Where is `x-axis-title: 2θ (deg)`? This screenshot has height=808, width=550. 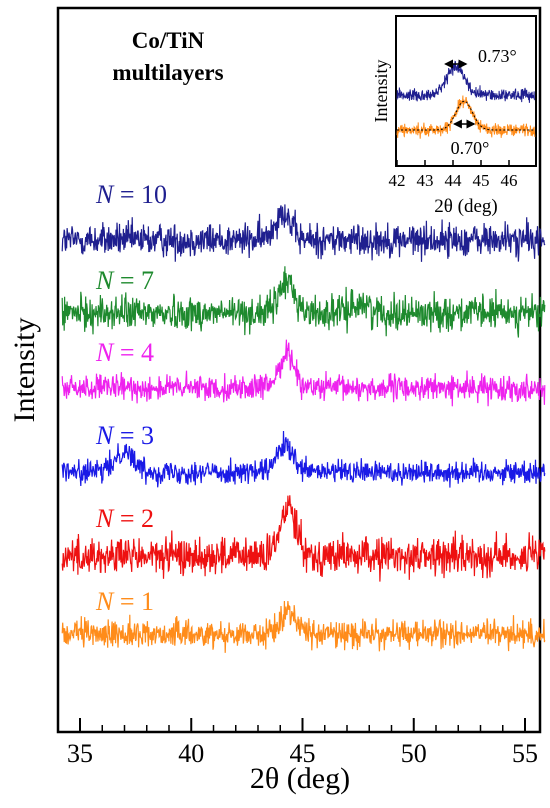
x-axis-title: 2θ (deg) is located at coordinates (300, 778).